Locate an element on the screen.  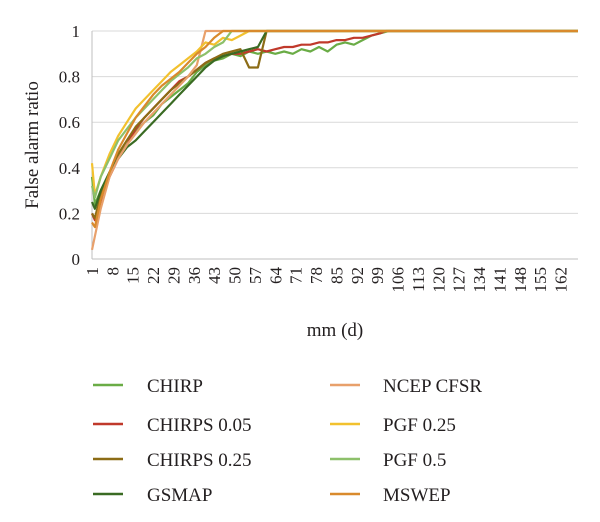
legend-item: PGF 0.25 is located at coordinates (393, 425).